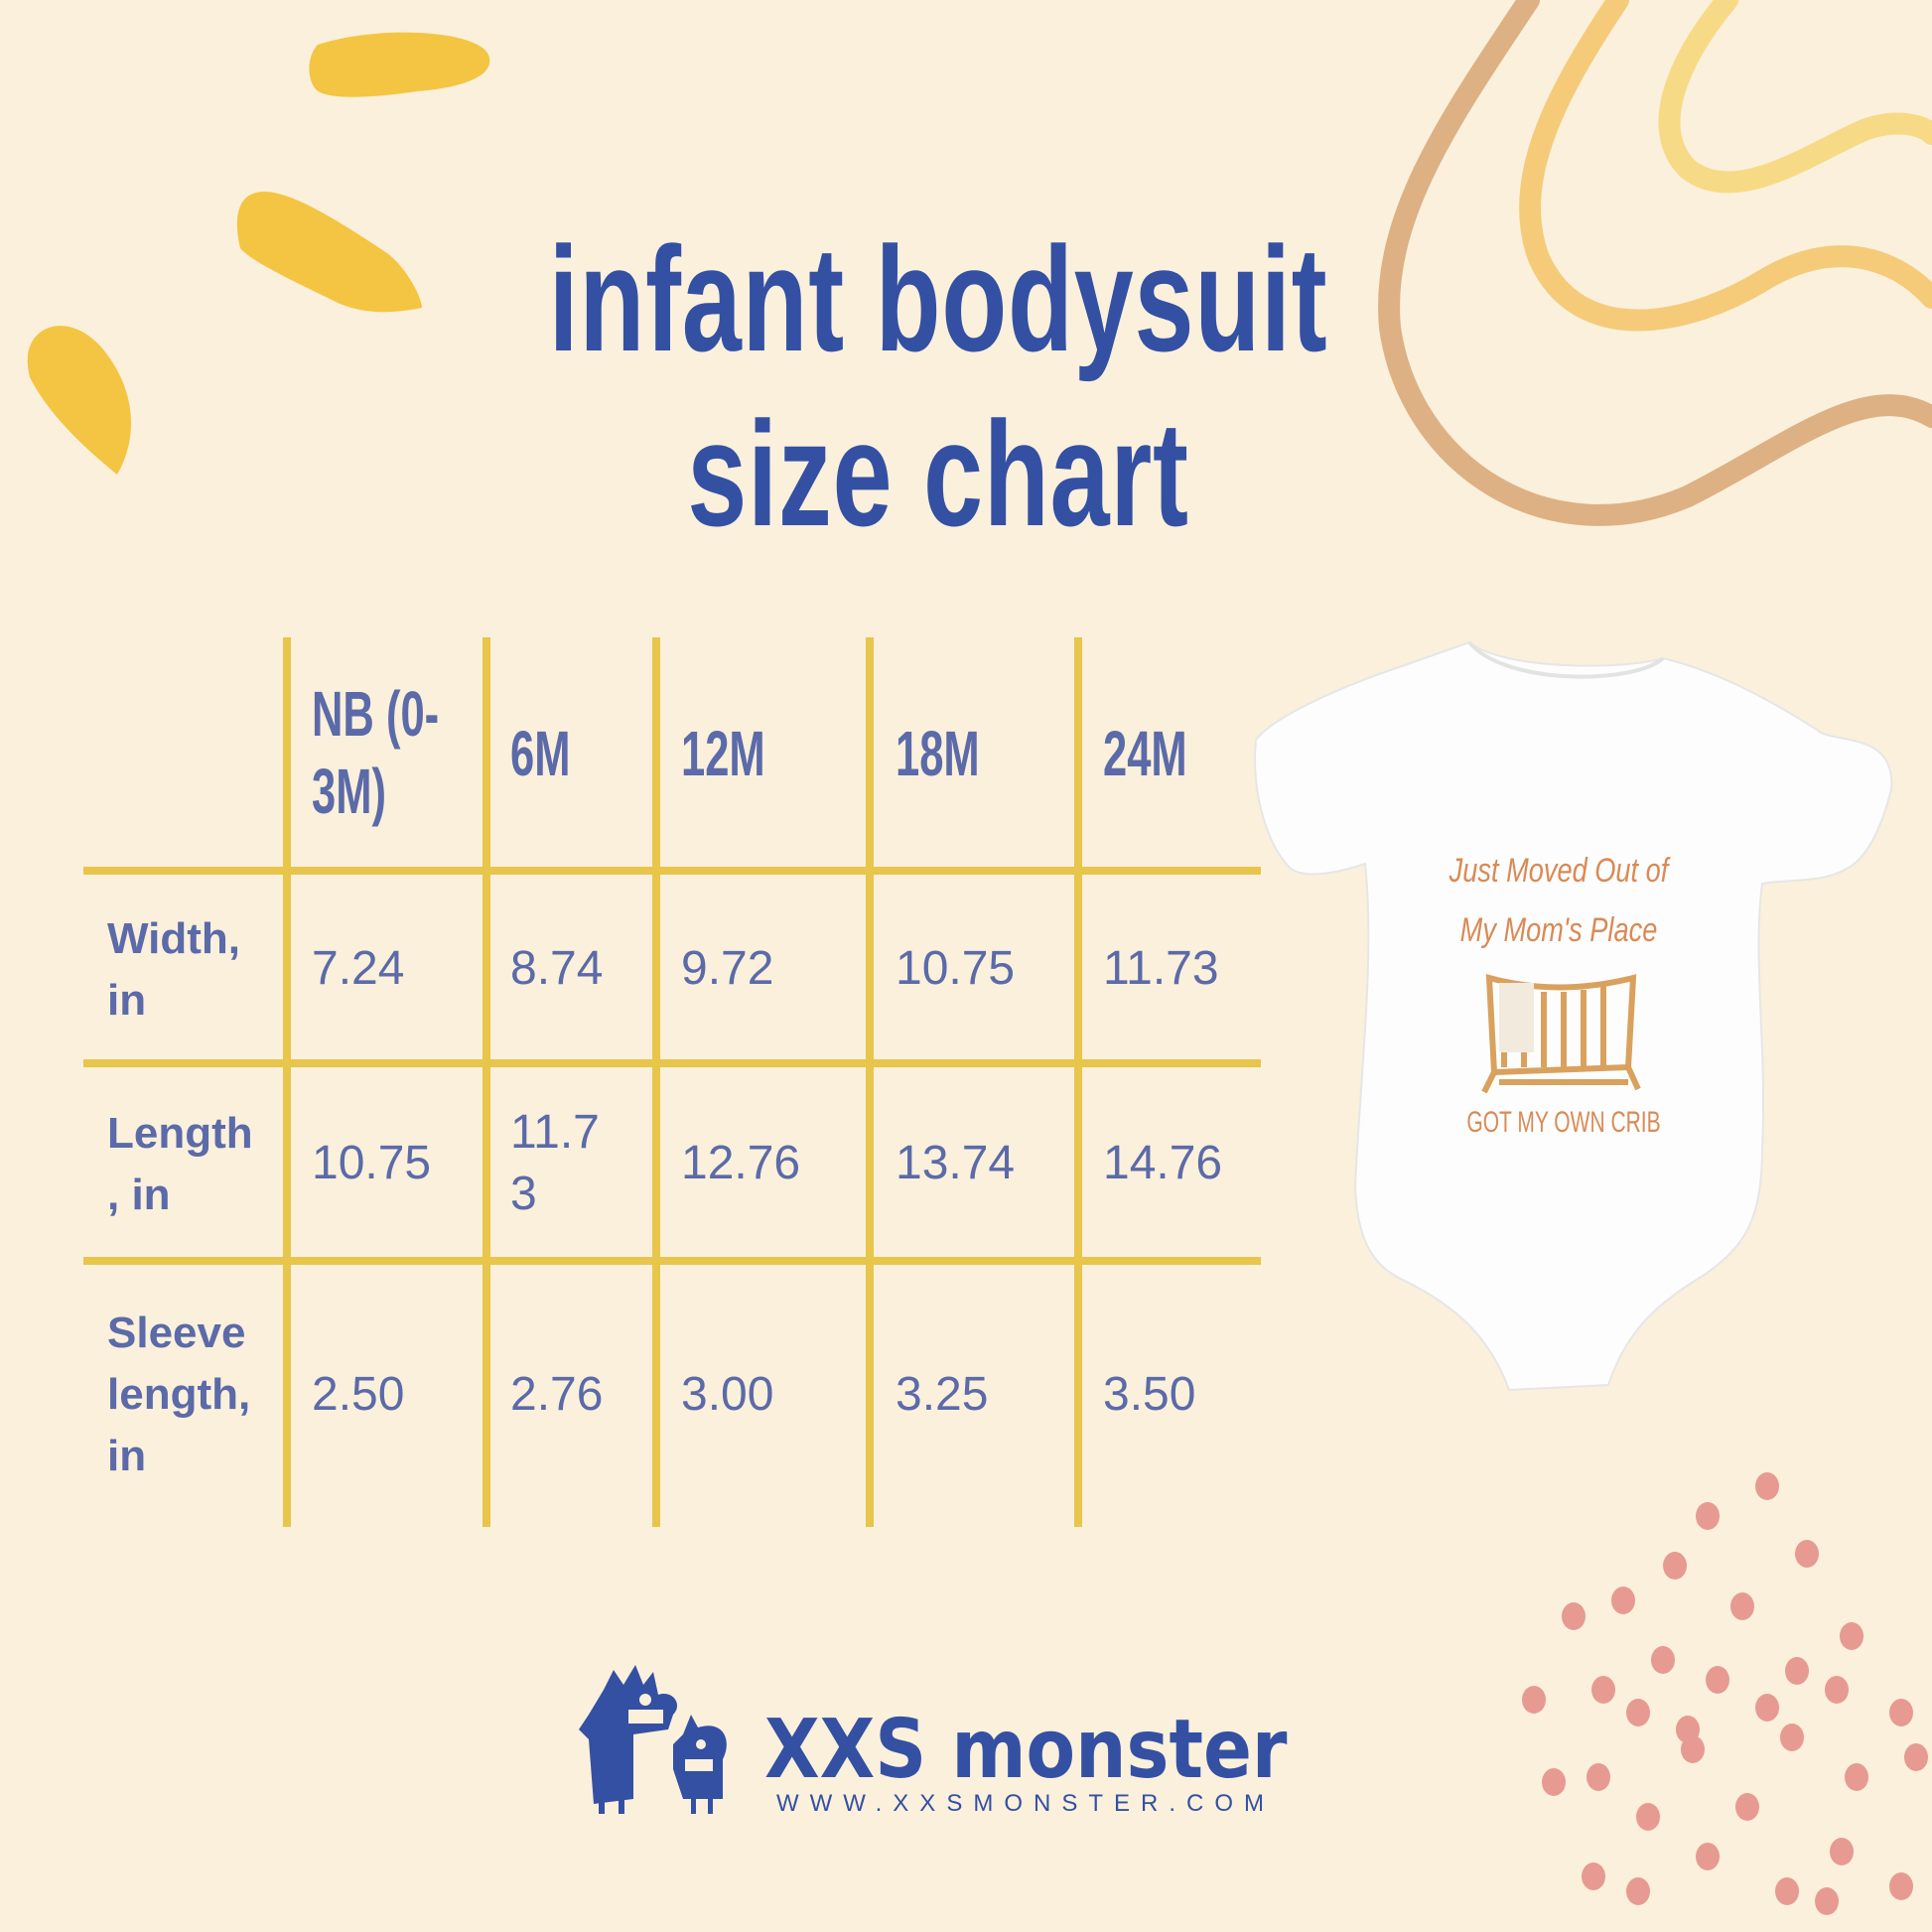  I want to click on pink-dots, so click(1725, 1693).